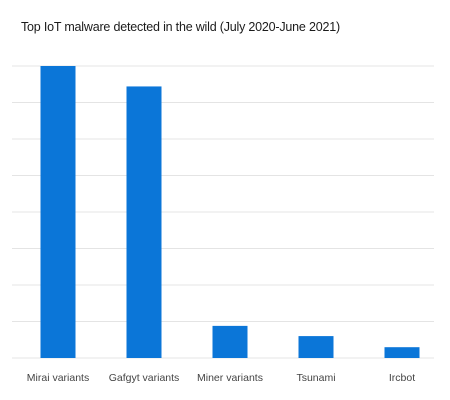  What do you see at coordinates (144, 222) in the screenshot?
I see `bar-gafgyt-variants` at bounding box center [144, 222].